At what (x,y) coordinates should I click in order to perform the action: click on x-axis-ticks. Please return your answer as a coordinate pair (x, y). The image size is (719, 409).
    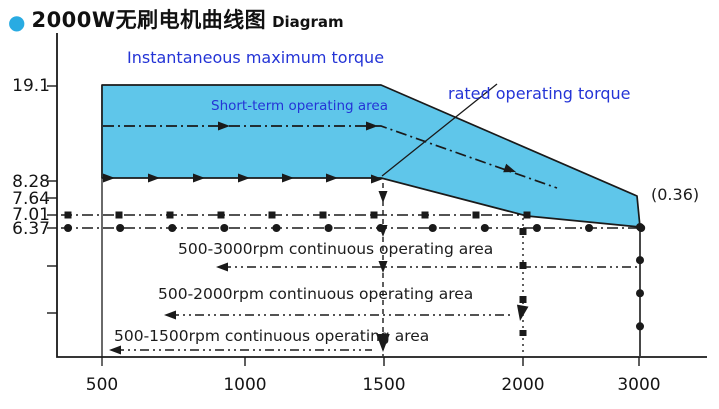
    Looking at the image, I should click on (442, 361).